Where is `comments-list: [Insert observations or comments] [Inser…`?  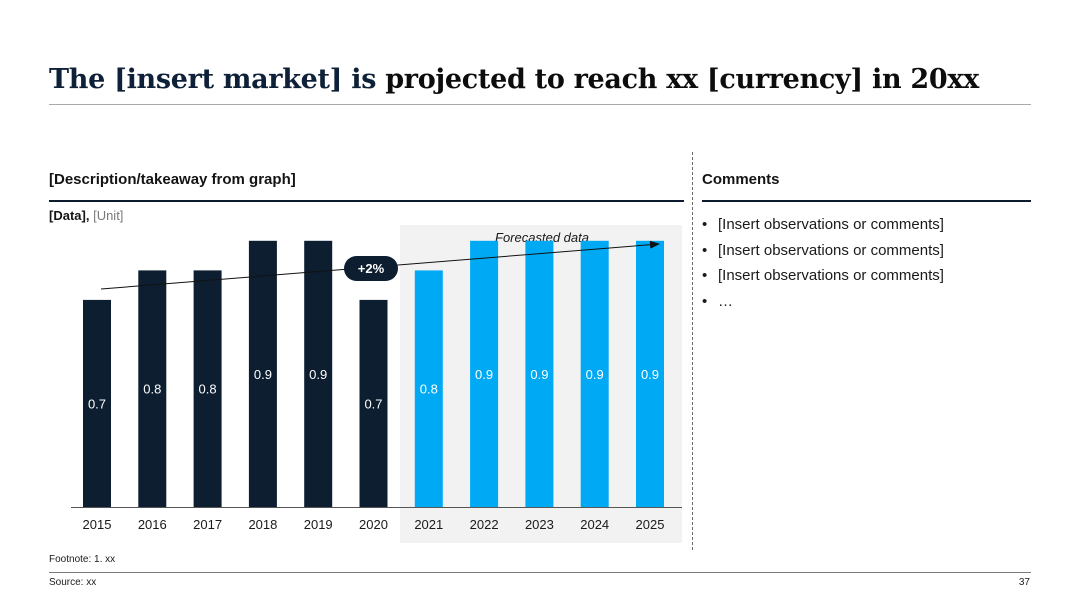 comments-list: [Insert observations or comments] [Inser… is located at coordinates (823, 263).